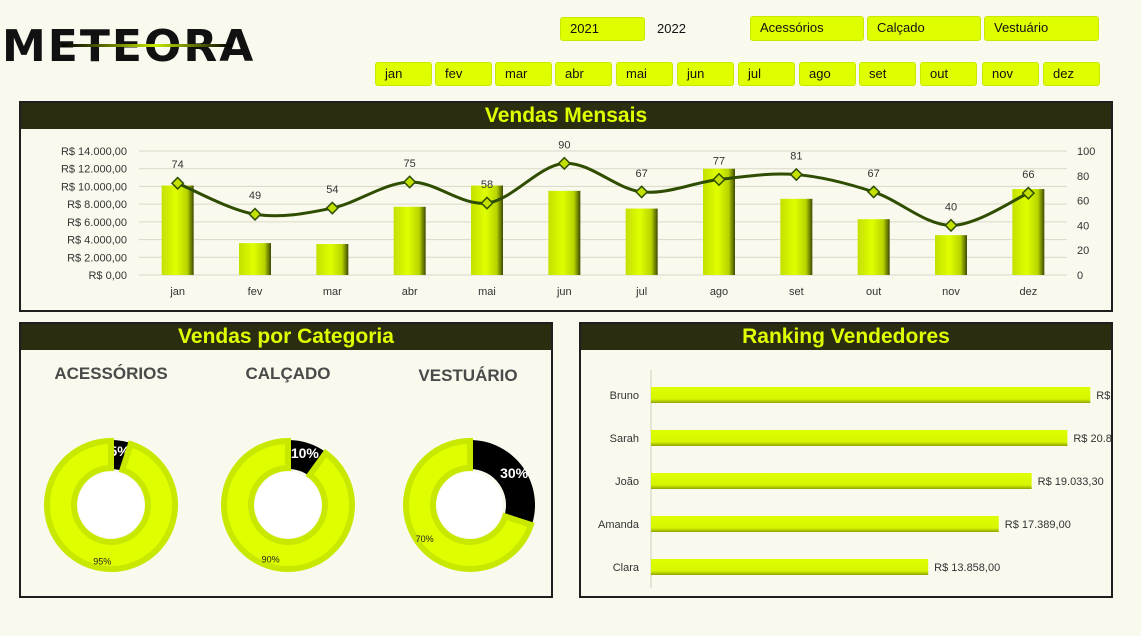  Describe the element at coordinates (602, 29) in the screenshot. I see `year-filter-2021: 2021` at that location.